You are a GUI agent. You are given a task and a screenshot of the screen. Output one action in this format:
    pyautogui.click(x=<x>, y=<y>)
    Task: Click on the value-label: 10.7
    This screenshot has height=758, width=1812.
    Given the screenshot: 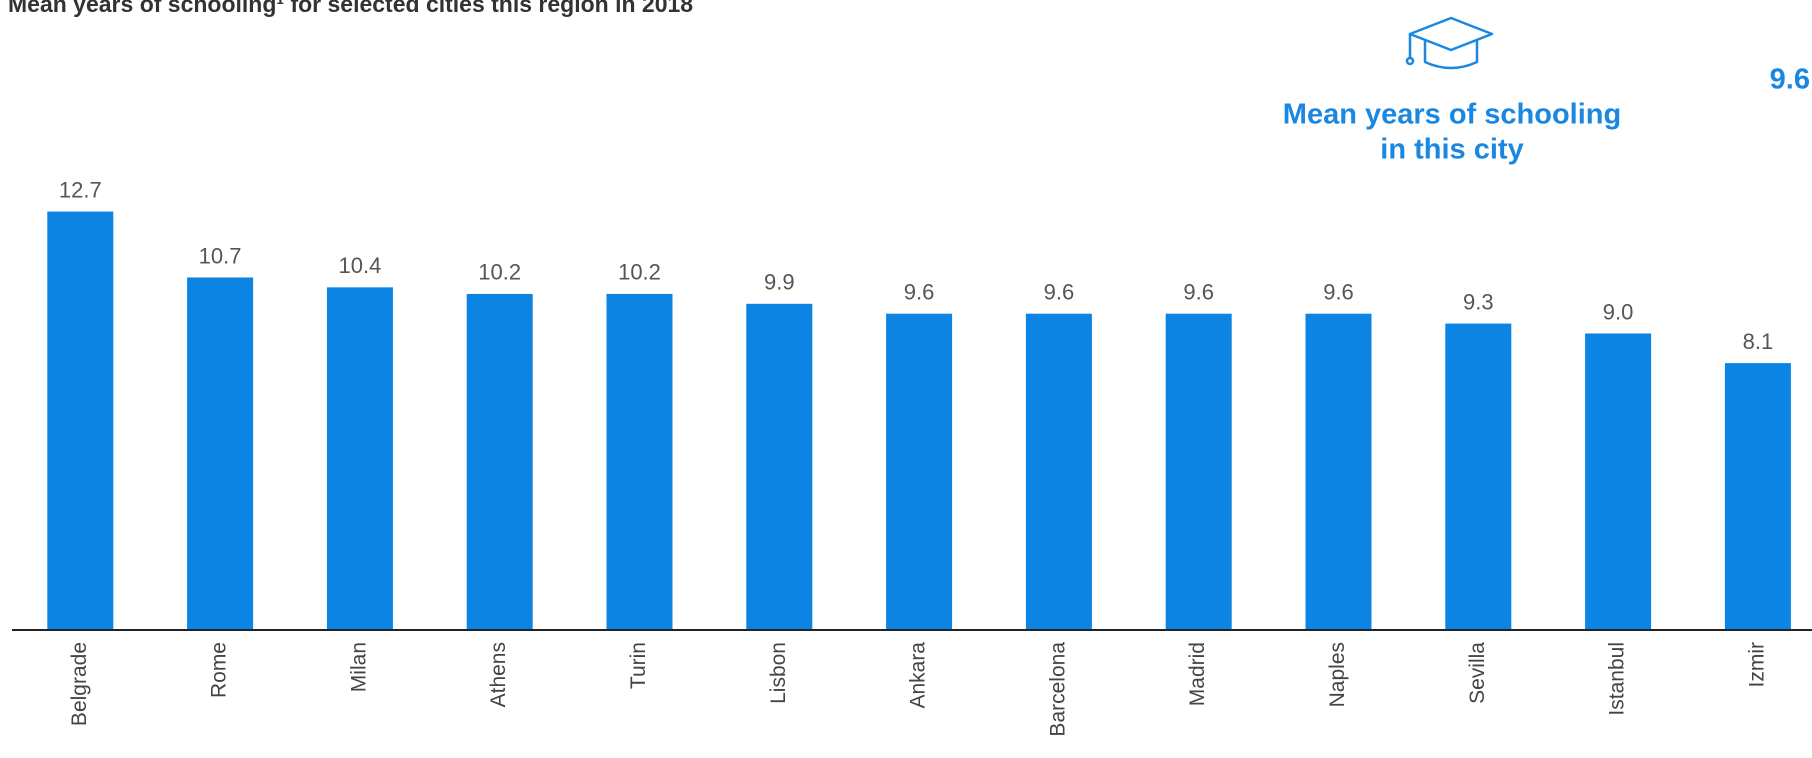 What is the action you would take?
    pyautogui.click(x=220, y=255)
    